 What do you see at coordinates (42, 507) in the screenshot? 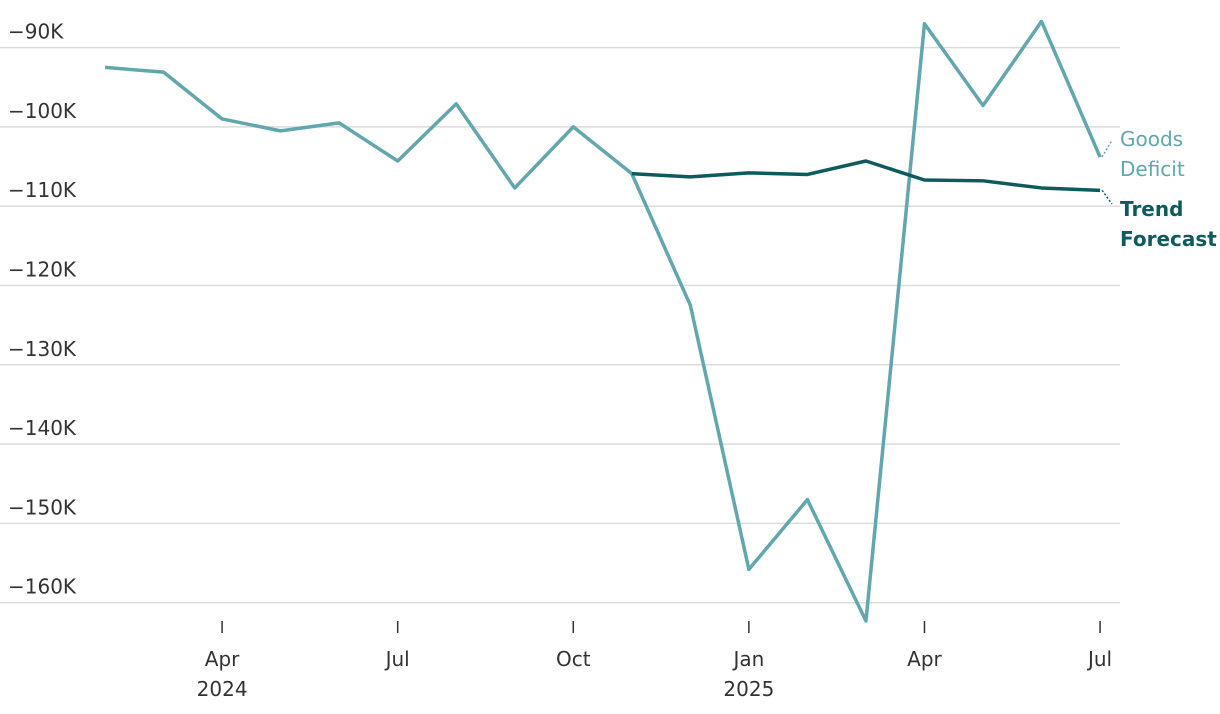
I see `y-tick-label: −150K` at bounding box center [42, 507].